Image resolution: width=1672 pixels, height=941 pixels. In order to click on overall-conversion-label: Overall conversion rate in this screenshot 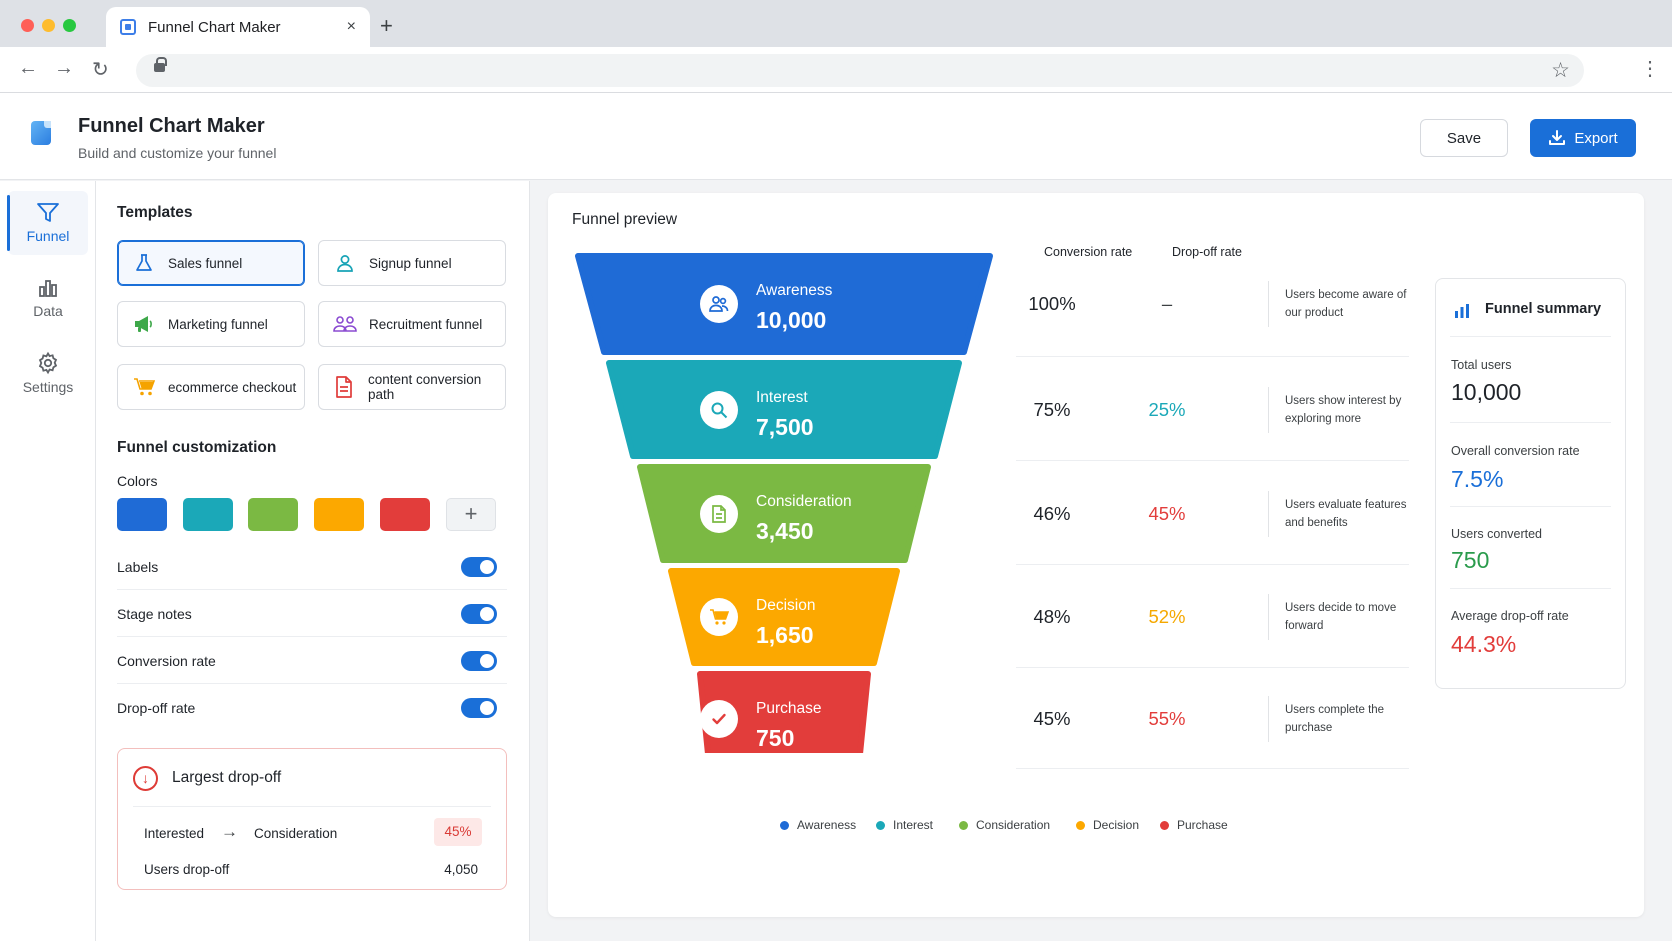, I will do `click(1515, 451)`.